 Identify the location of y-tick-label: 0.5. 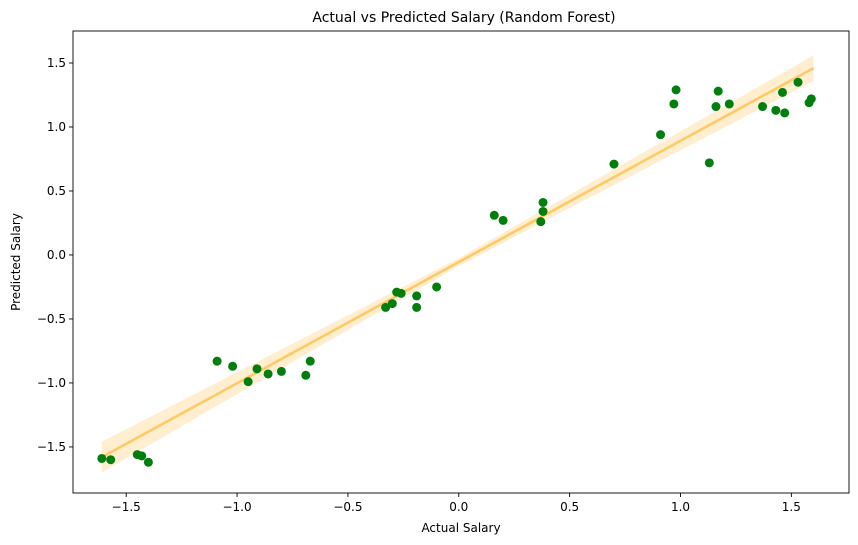
(56, 191).